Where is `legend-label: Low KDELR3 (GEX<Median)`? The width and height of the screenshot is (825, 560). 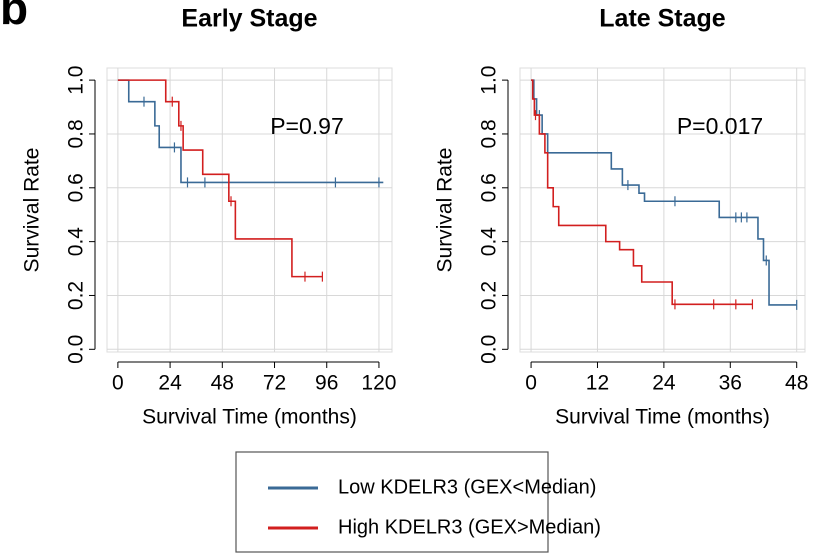
legend-label: Low KDELR3 (GEX<Median) is located at coordinates (467, 487).